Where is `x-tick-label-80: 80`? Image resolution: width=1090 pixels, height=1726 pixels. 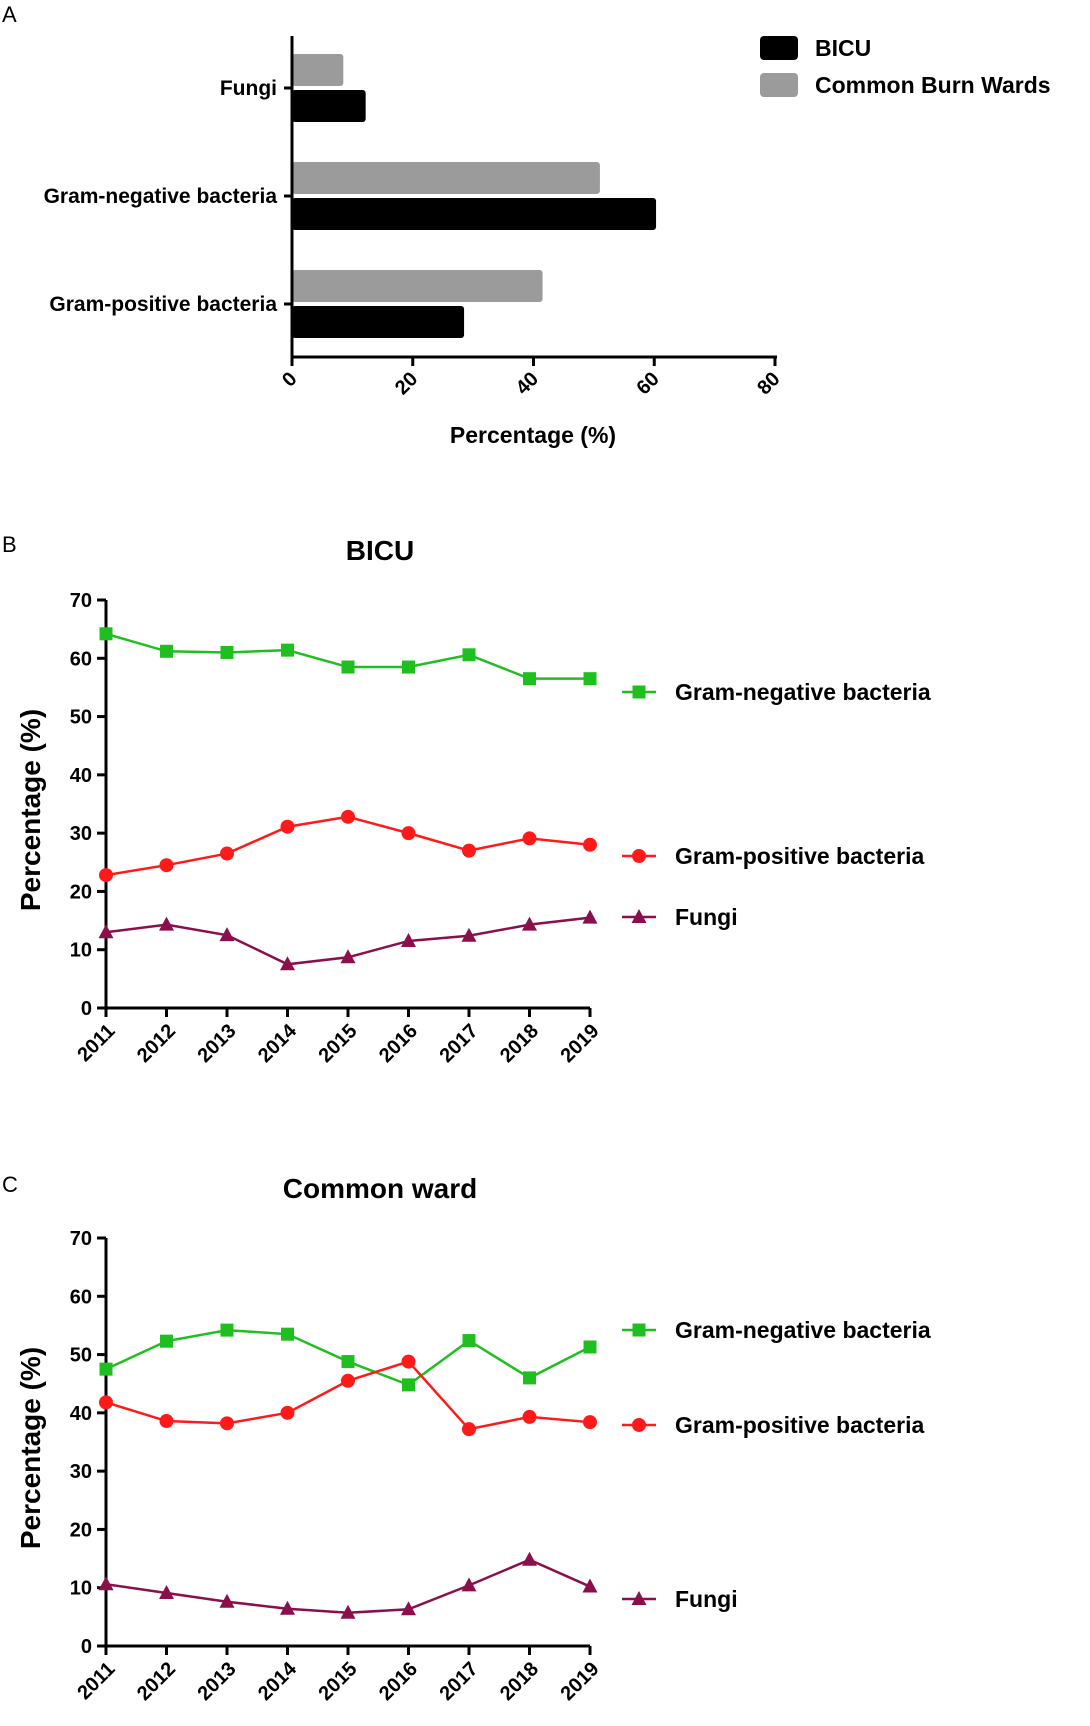 x-tick-label-80: 80 is located at coordinates (768, 383).